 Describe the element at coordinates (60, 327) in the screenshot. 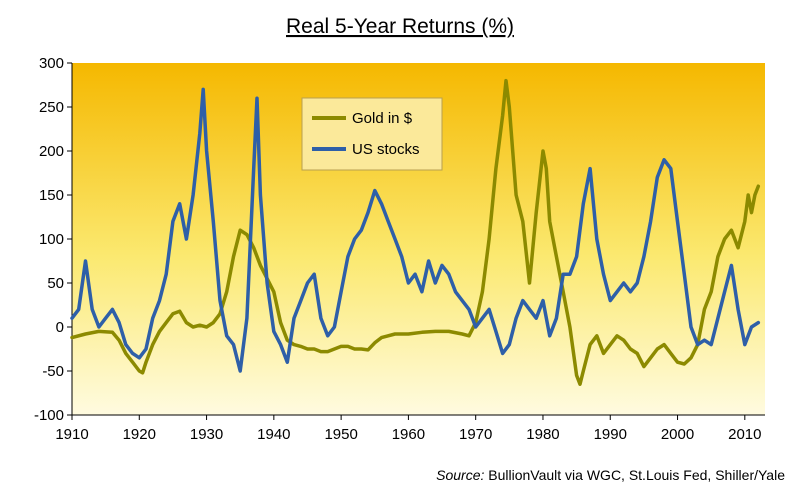

I see `y-tick-label: 0` at that location.